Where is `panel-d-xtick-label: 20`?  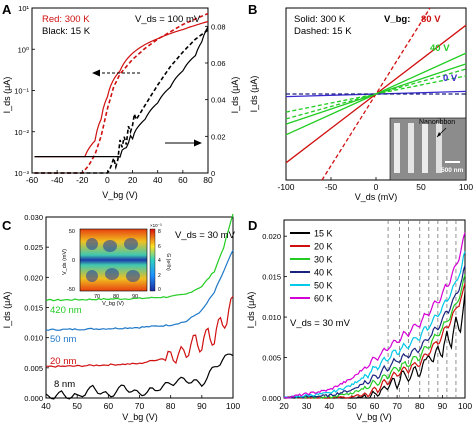 panel-d-xtick-label: 20 is located at coordinates (284, 406).